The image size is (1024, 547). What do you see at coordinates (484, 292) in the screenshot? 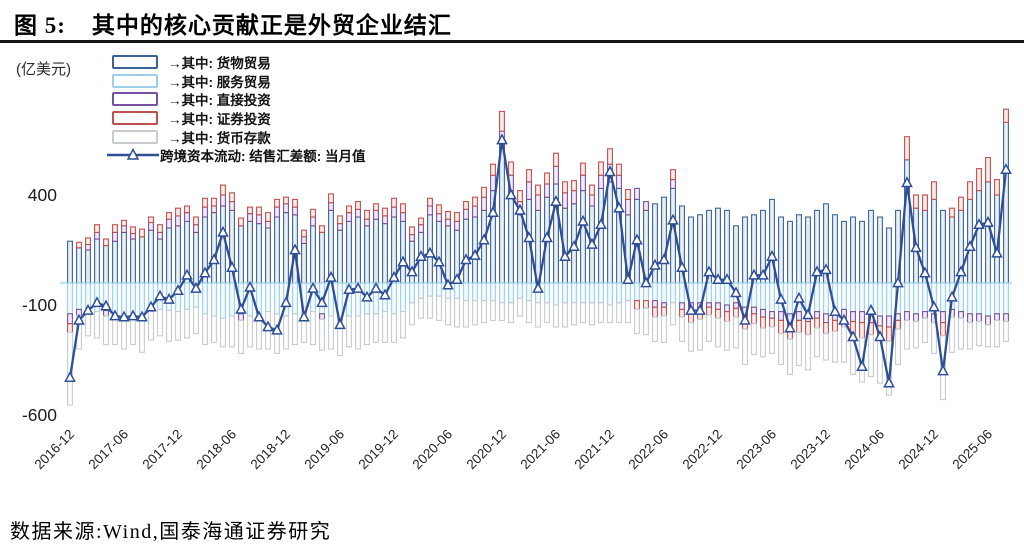
I see `bar-segment-2020-10-s1` at bounding box center [484, 292].